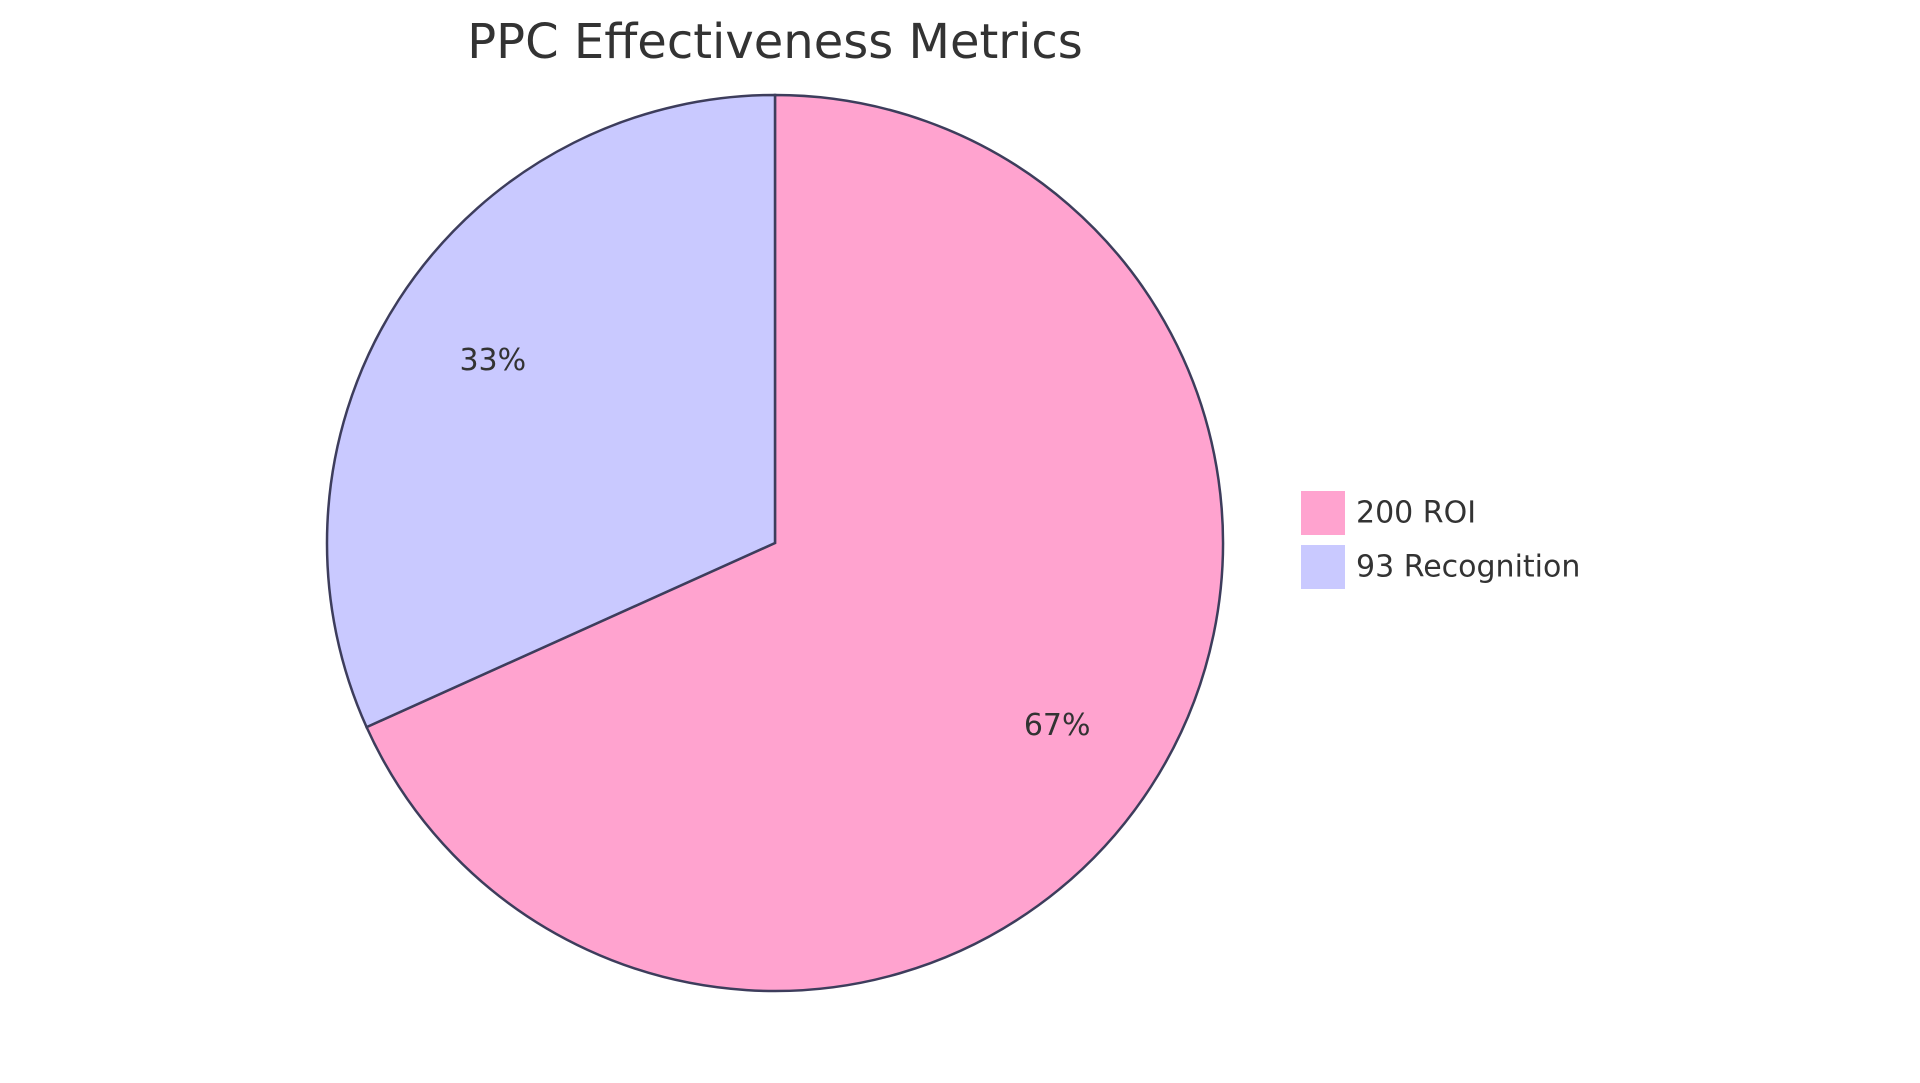 This screenshot has width=1920, height=1083. Describe the element at coordinates (775, 42) in the screenshot. I see `chart-title: PPC Effectiveness Metrics` at that location.